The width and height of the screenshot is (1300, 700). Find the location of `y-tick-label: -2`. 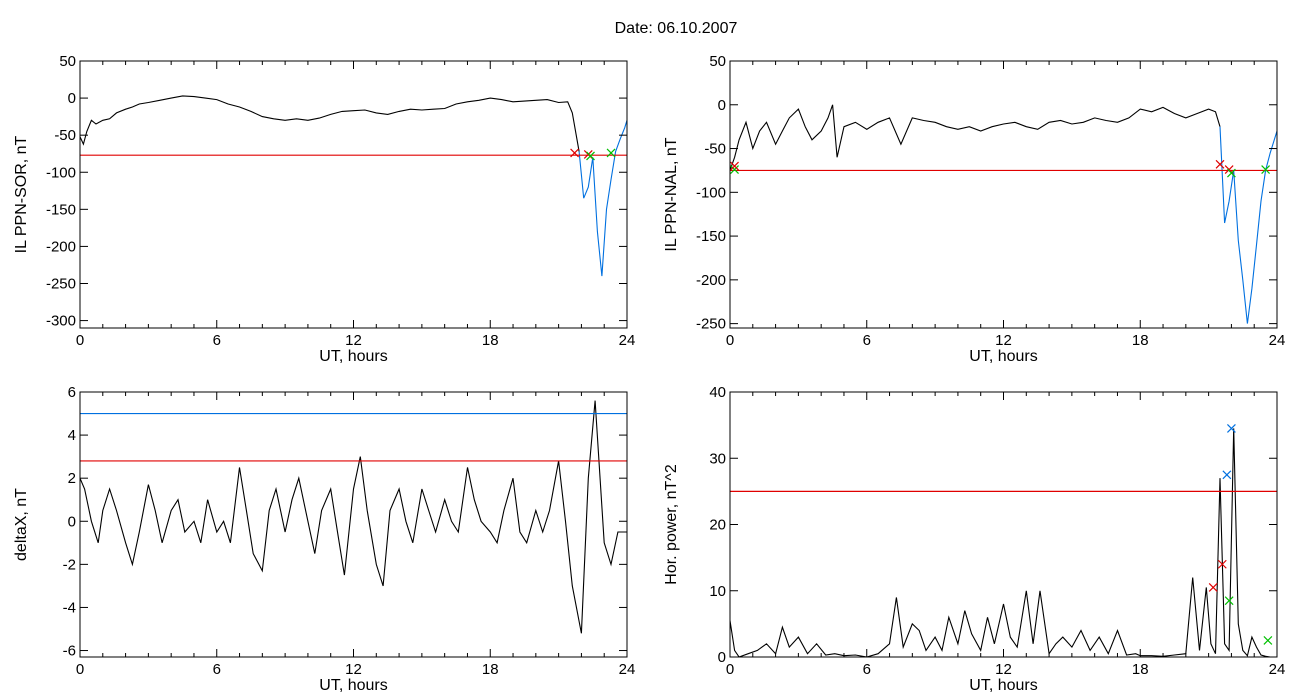

y-tick-label: -2 is located at coordinates (69, 564).